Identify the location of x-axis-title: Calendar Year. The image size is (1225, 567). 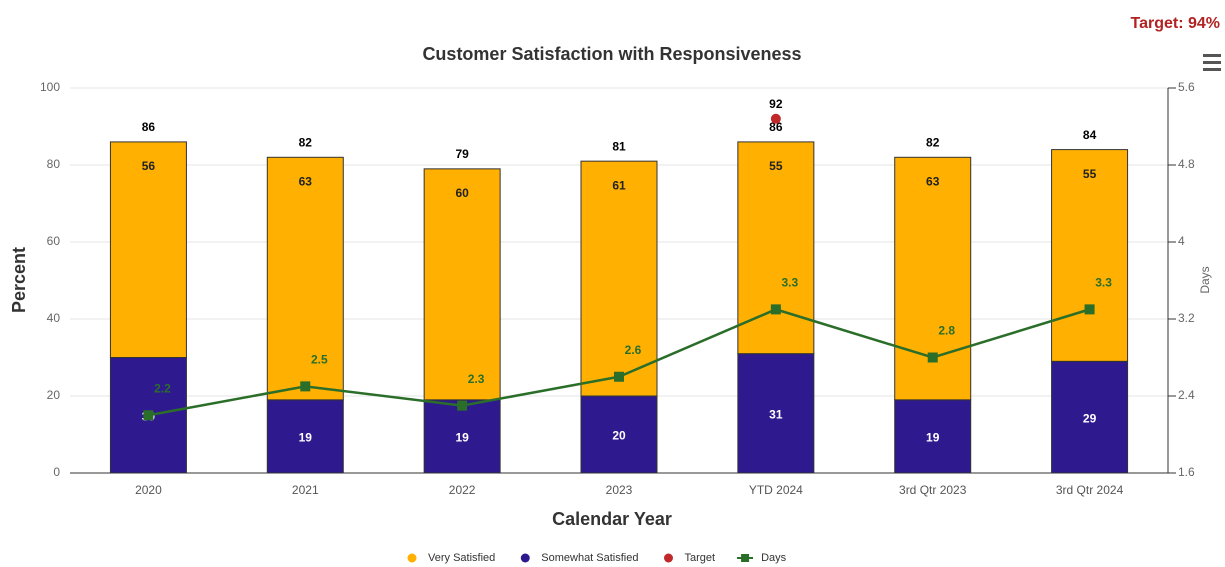
(612, 519).